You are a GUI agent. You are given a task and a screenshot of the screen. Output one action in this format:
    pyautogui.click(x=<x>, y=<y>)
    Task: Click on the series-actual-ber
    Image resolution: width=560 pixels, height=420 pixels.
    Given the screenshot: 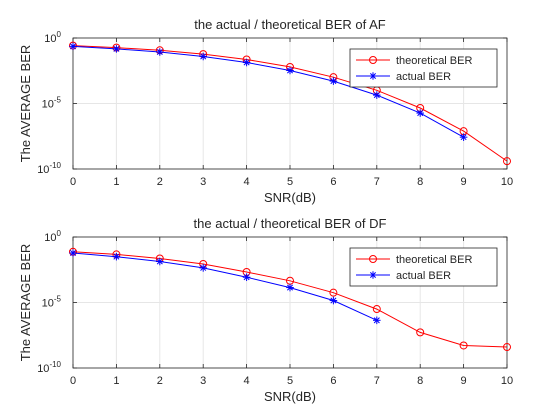 What is the action you would take?
    pyautogui.click(x=225, y=287)
    